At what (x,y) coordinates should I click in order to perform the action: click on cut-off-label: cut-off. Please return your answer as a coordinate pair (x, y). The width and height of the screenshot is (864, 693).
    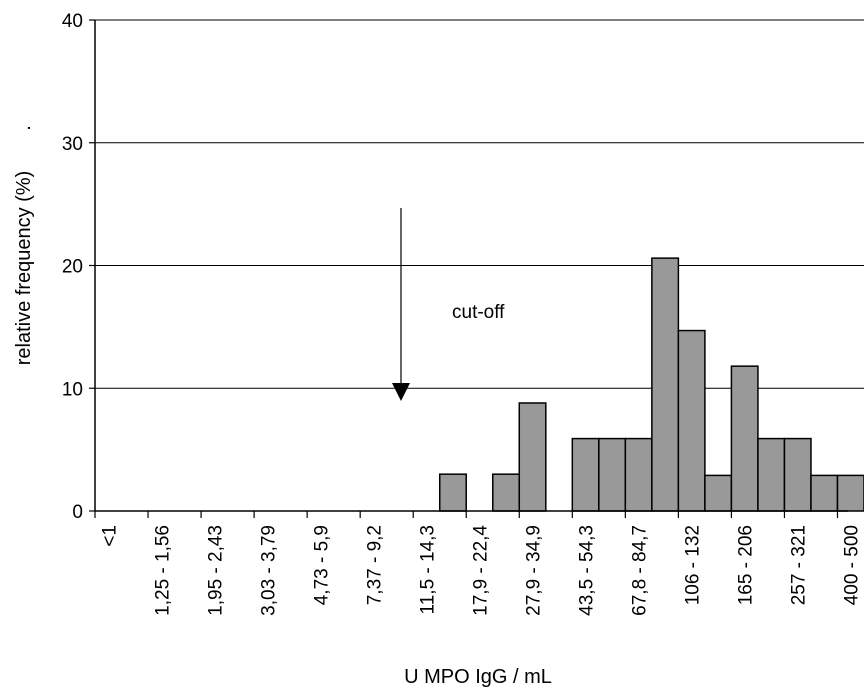
    Looking at the image, I should click on (478, 312).